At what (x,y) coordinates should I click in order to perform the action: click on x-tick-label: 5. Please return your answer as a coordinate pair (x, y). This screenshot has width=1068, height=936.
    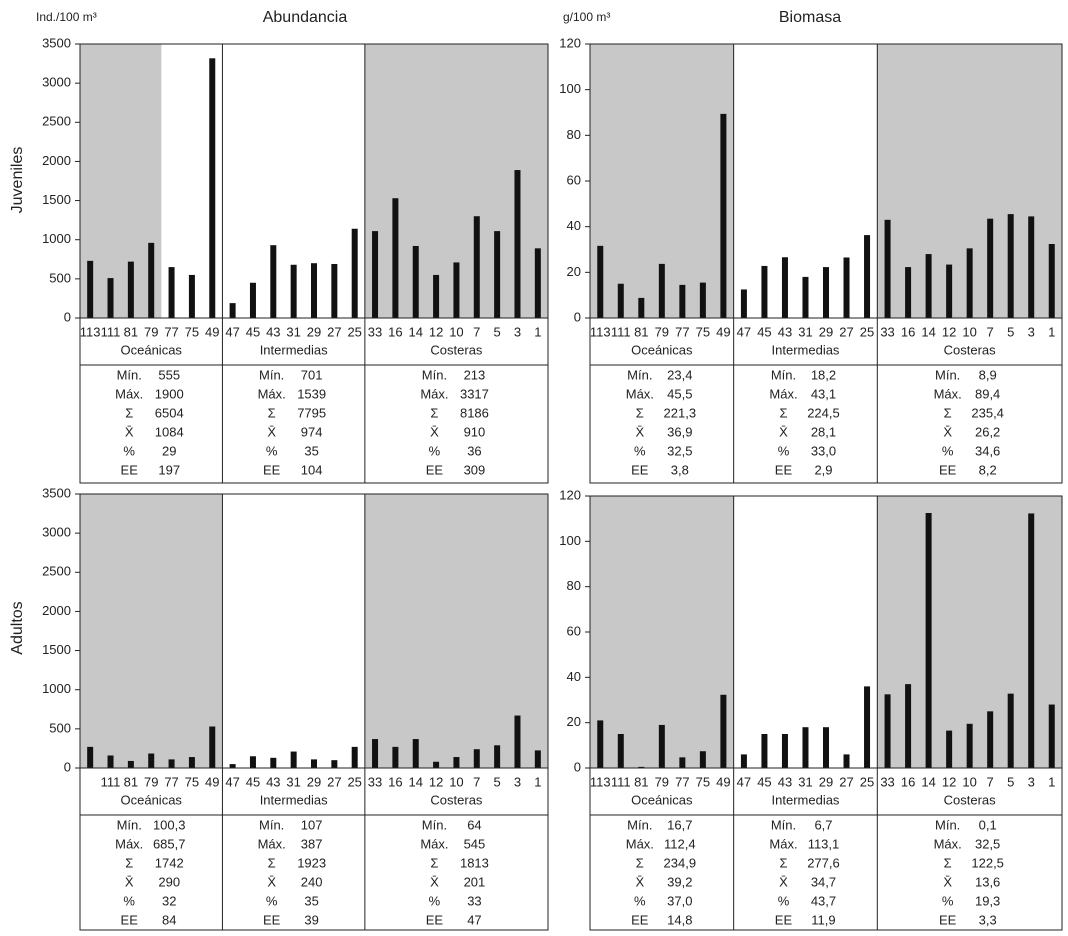
    Looking at the image, I should click on (1010, 331).